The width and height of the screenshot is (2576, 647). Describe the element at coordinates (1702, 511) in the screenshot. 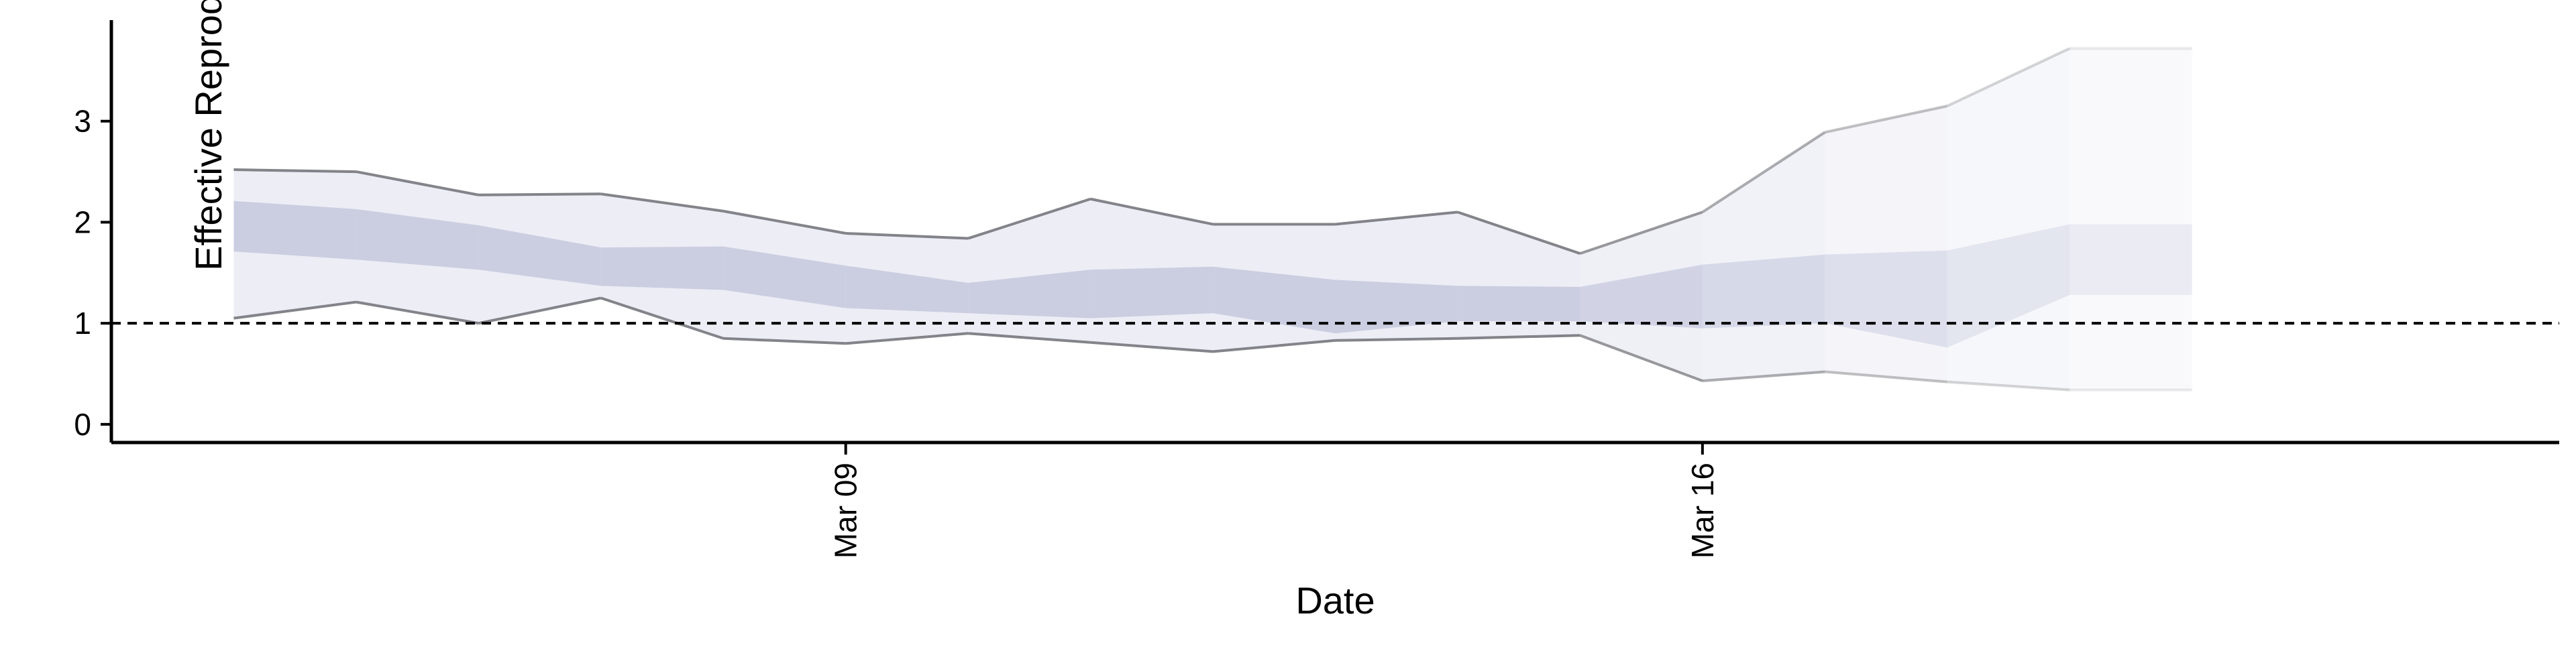

I see `x-tick-label: Mar 16` at that location.